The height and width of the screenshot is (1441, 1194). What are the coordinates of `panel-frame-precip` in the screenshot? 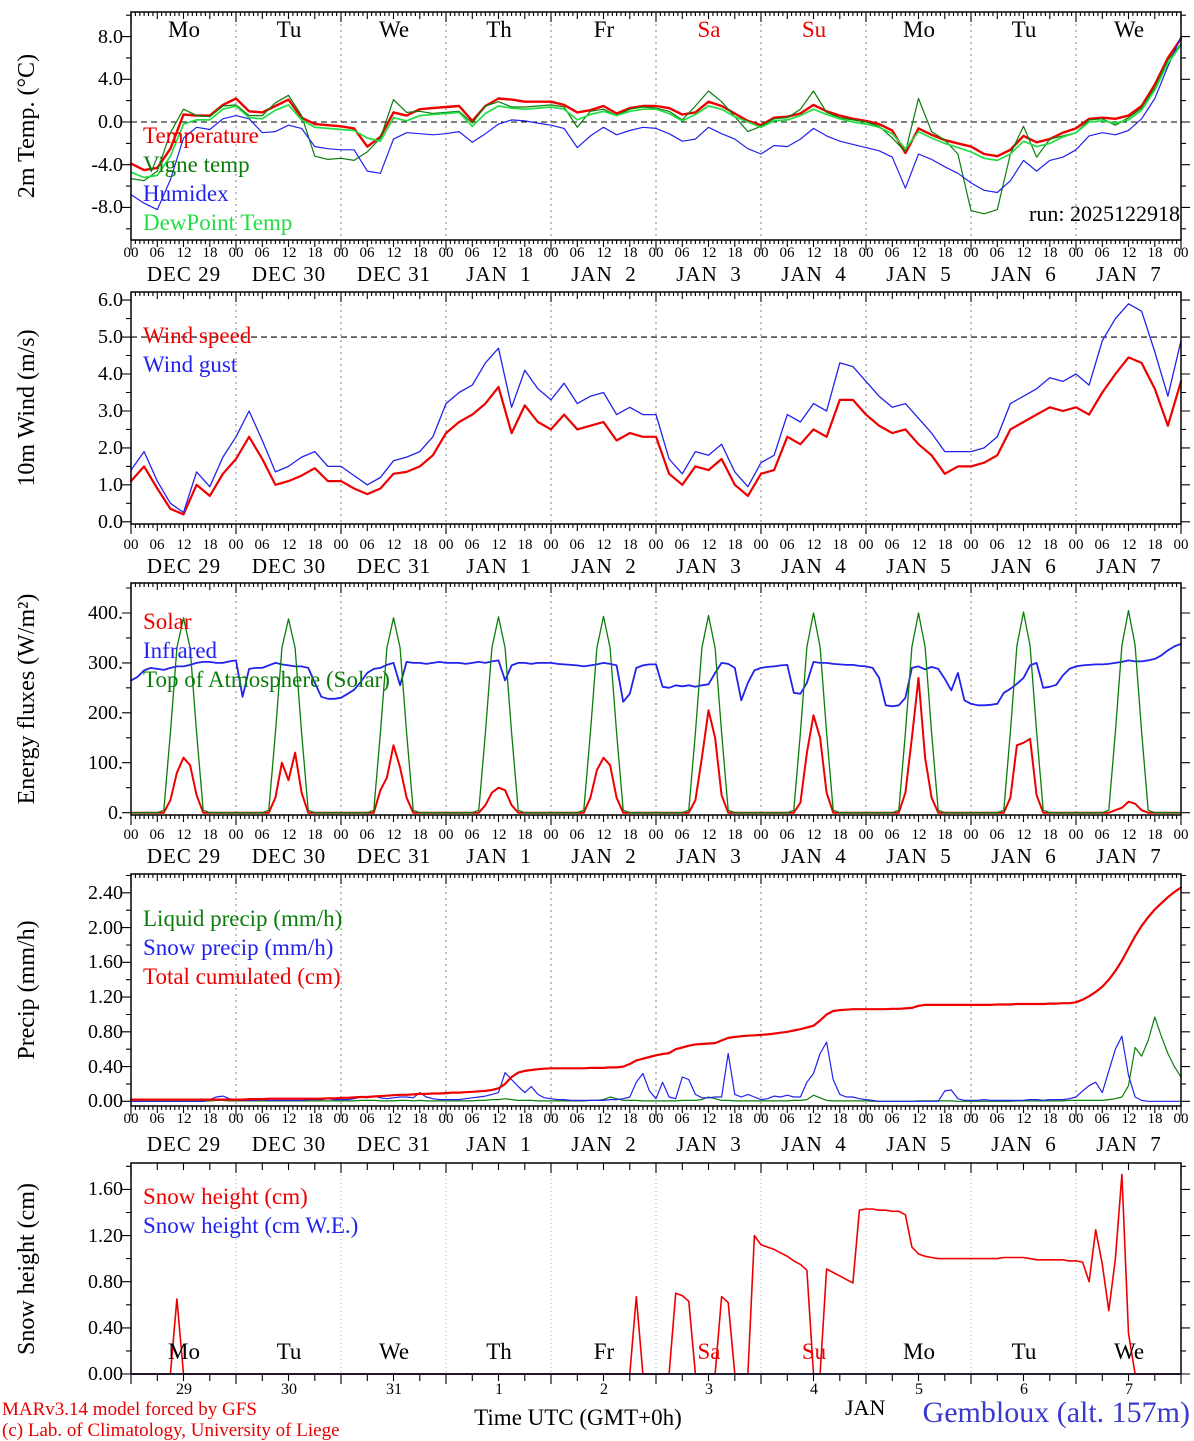 It's located at (656, 990).